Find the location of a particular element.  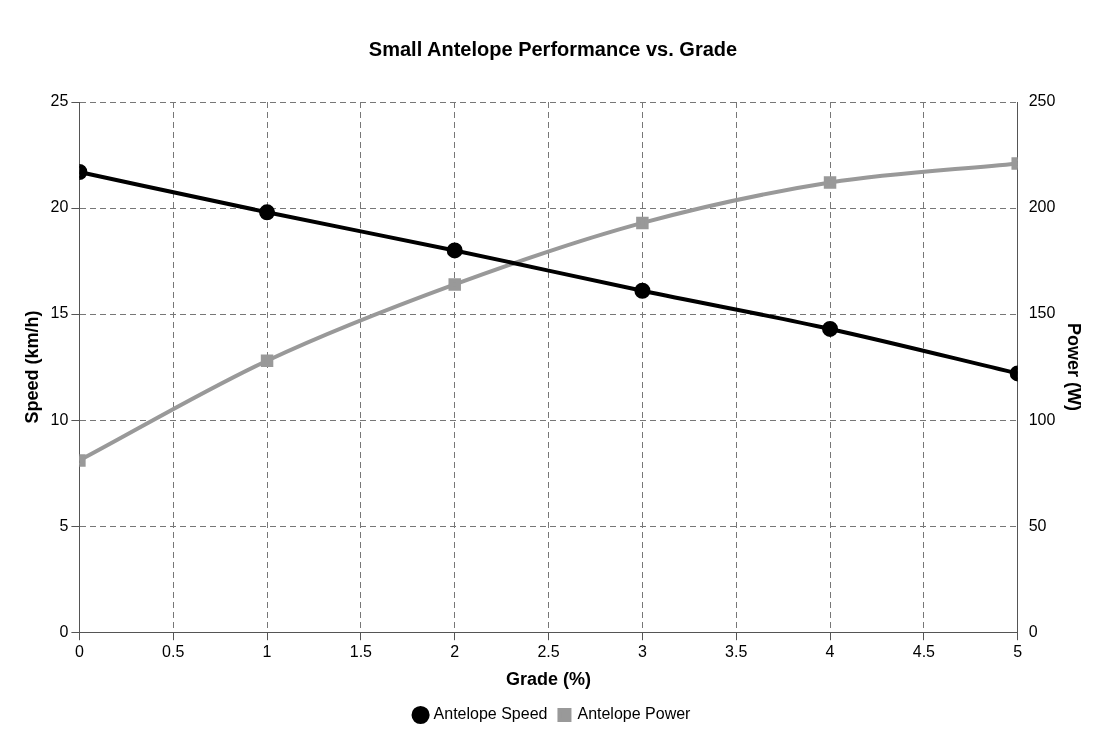

x-tick-label: 2 is located at coordinates (455, 652).